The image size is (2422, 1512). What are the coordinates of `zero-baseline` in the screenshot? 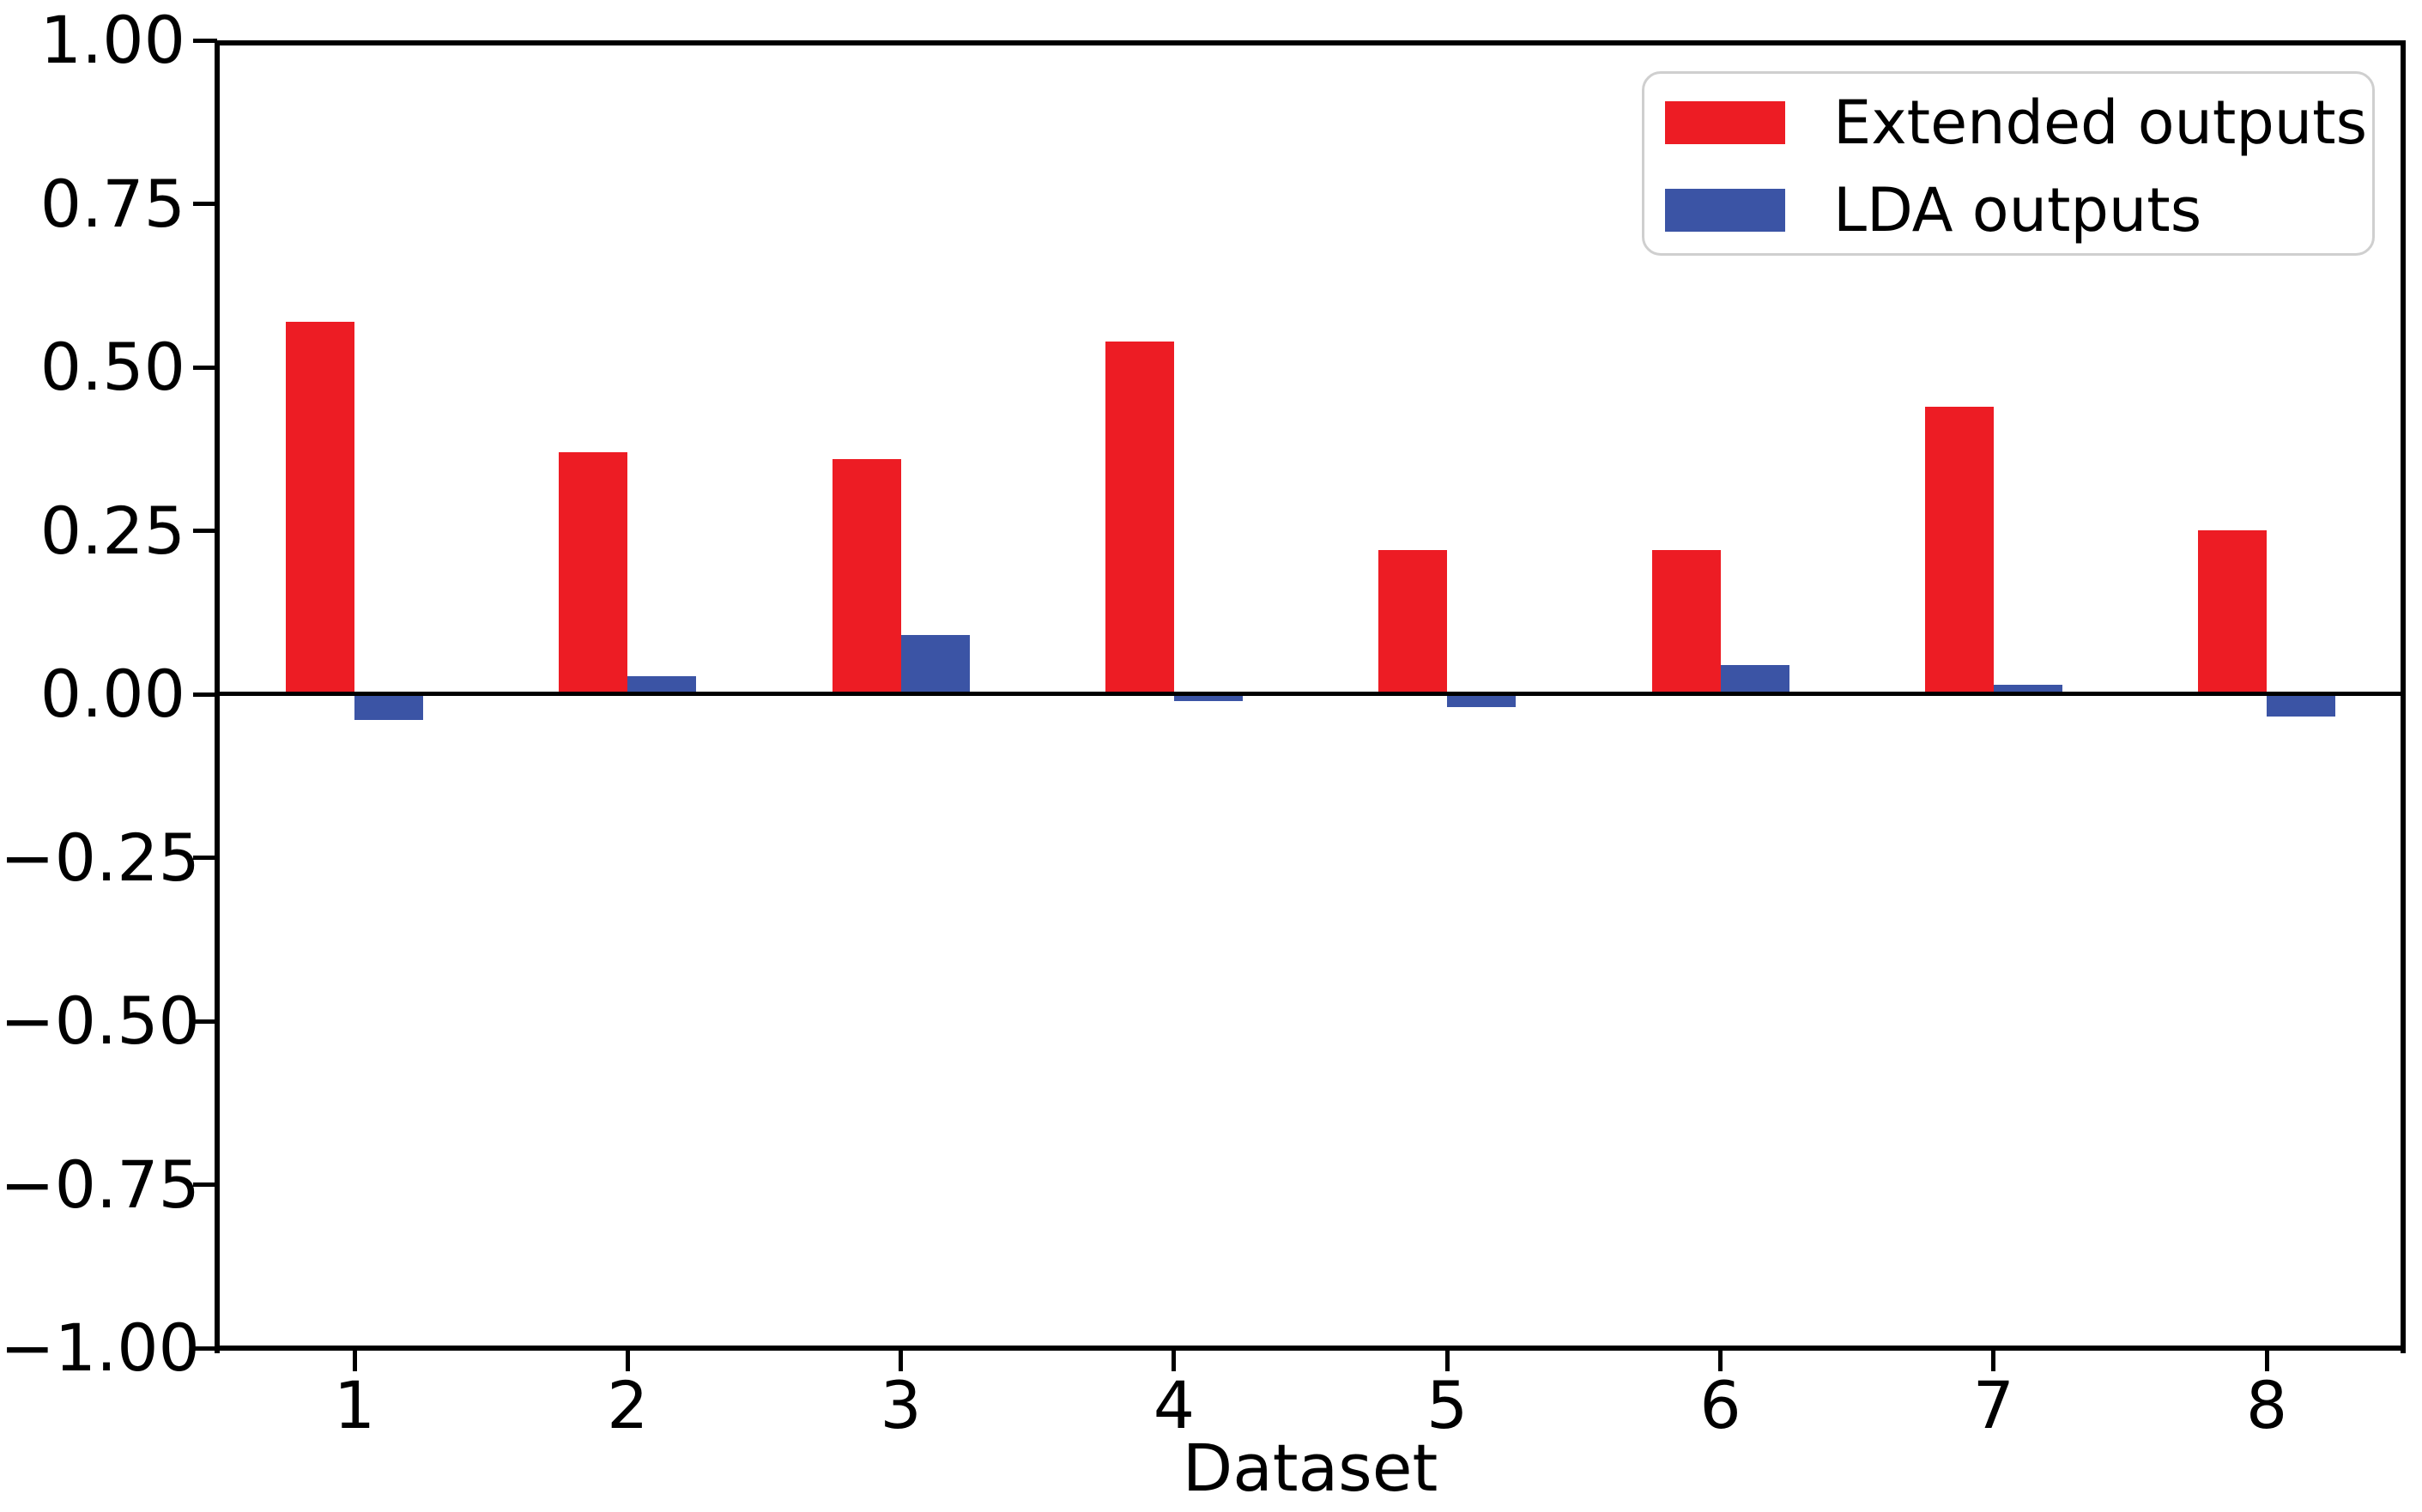 It's located at (1310, 694).